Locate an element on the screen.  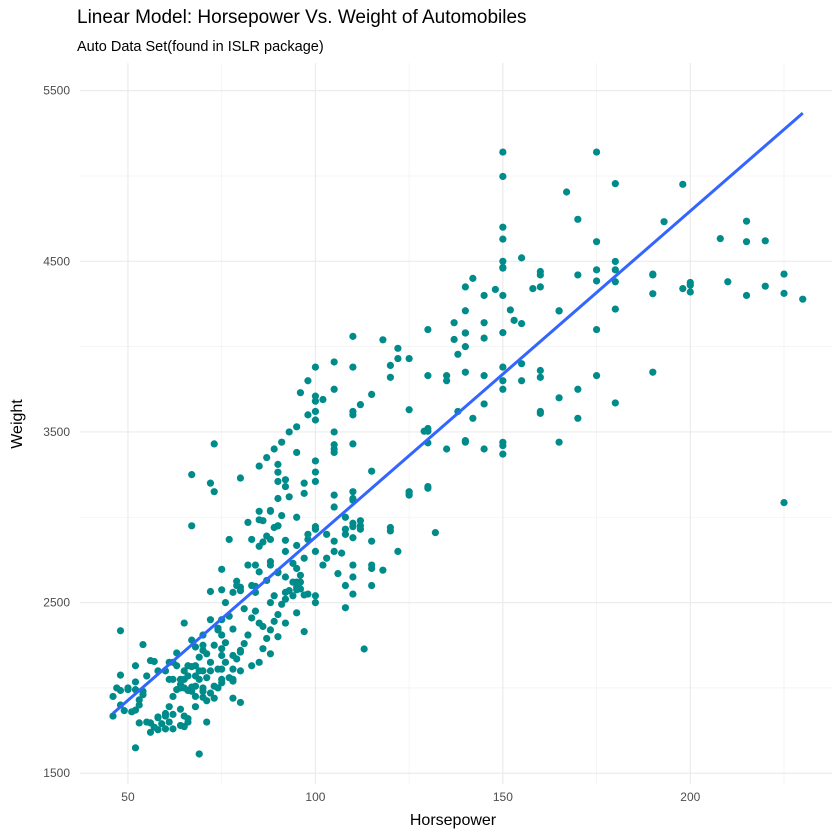
x-tick-labels: 50 100 150 200 is located at coordinates (410, 797).